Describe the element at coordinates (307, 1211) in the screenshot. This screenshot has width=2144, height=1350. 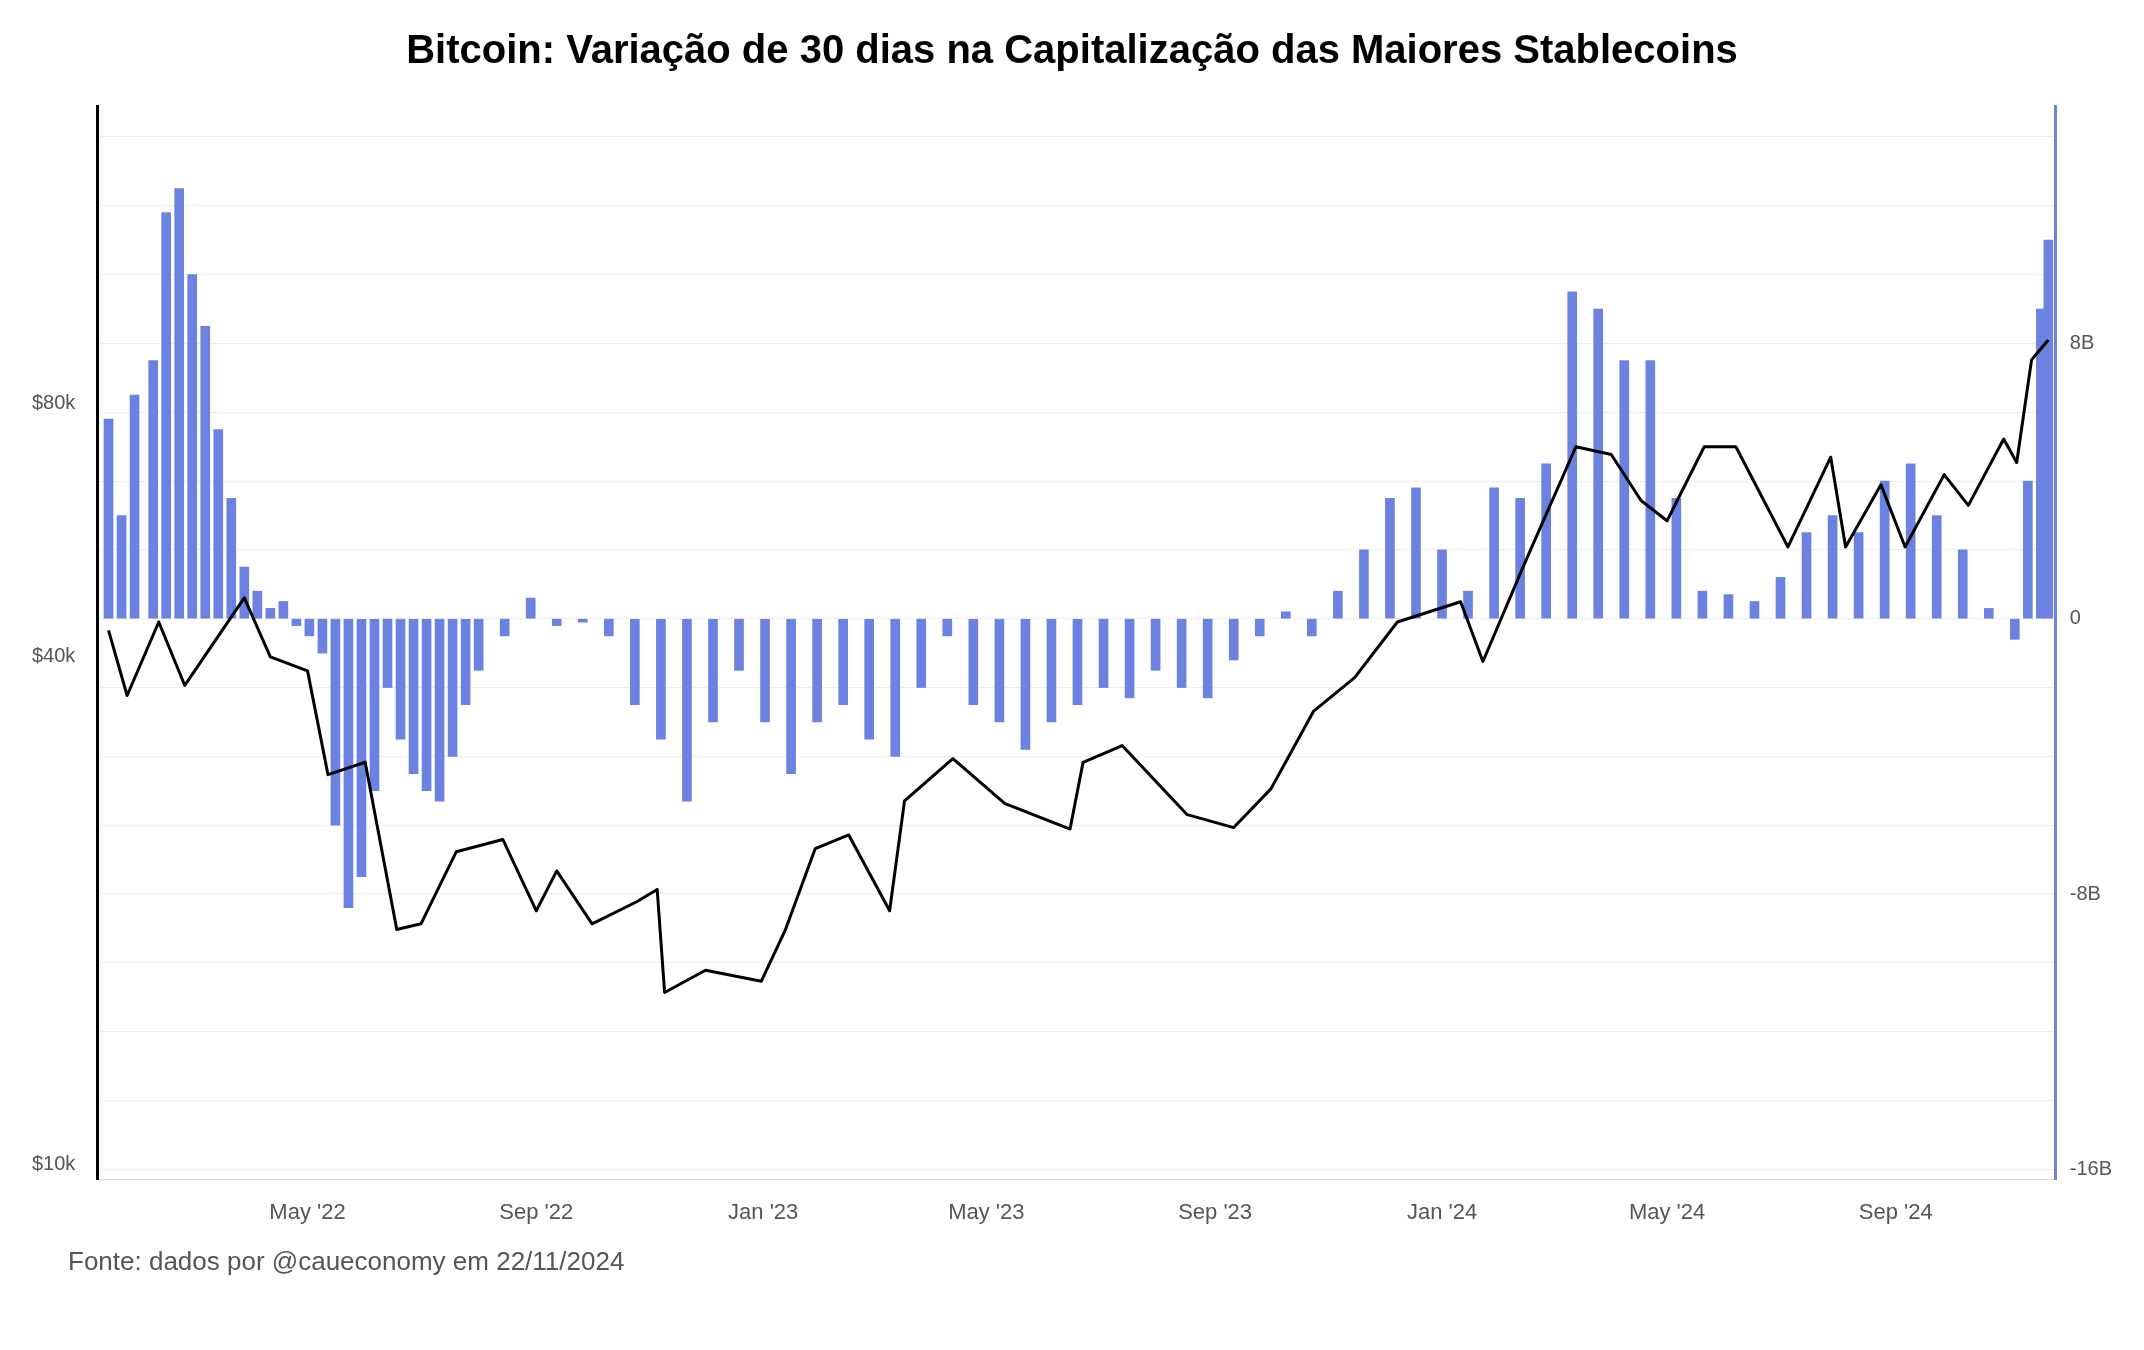
I see `x-tick-label: May '22` at that location.